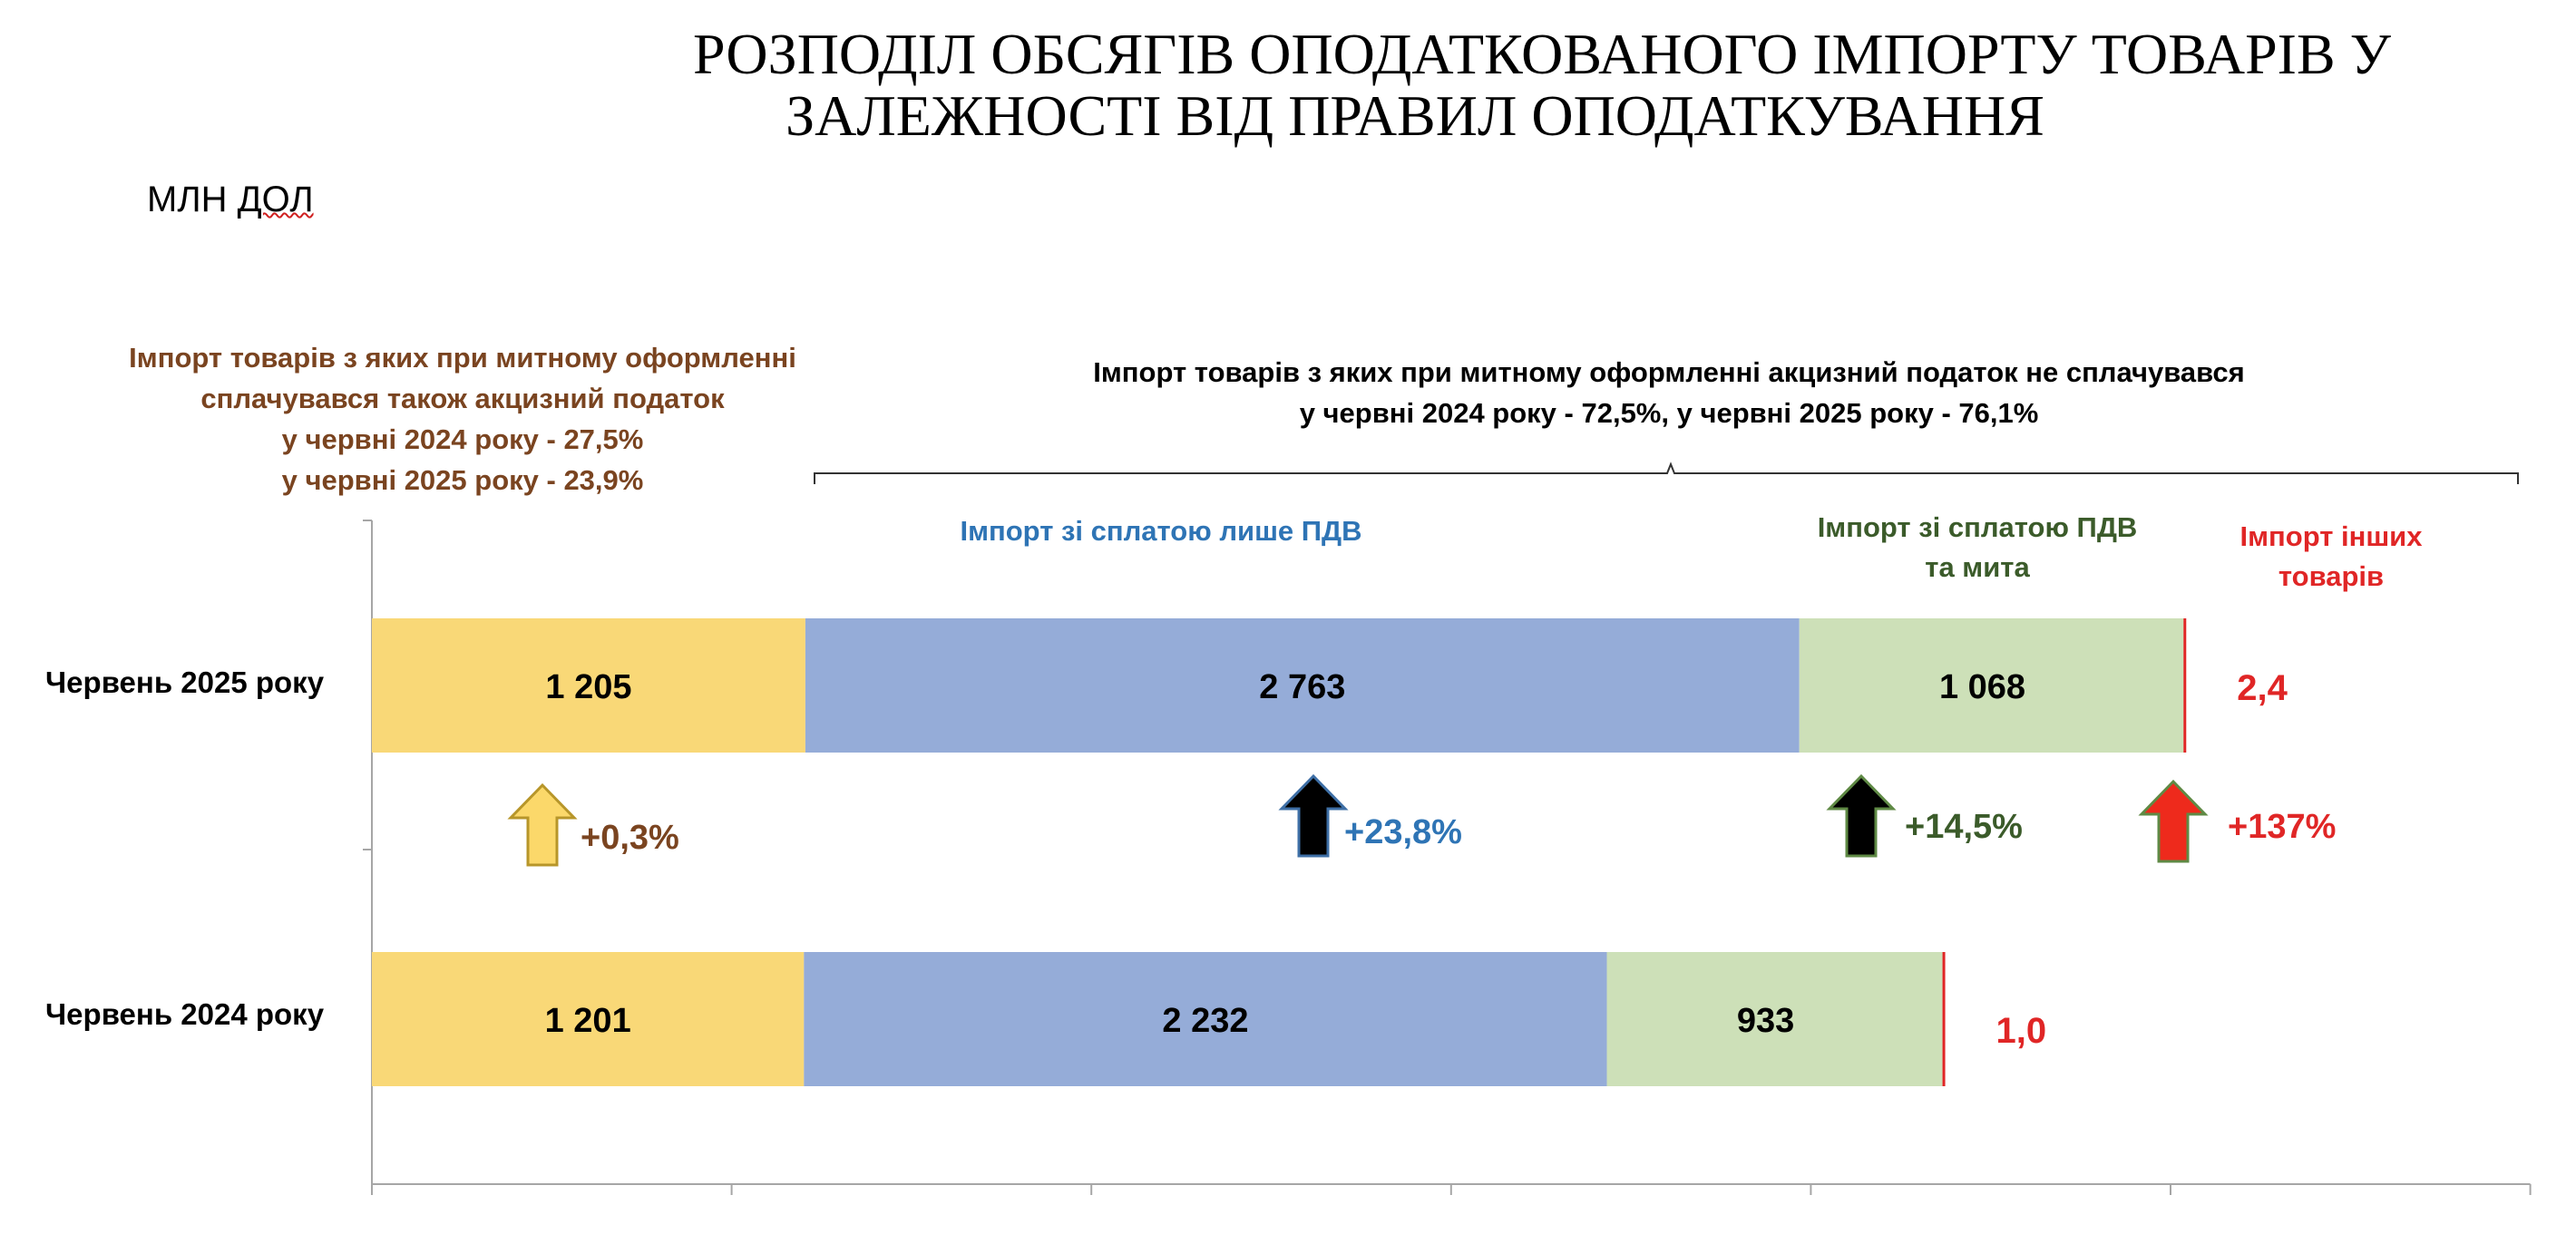 The height and width of the screenshot is (1234, 2576). Describe the element at coordinates (2331, 557) in the screenshot. I see `caption-other: Імпорт інших товарів` at that location.